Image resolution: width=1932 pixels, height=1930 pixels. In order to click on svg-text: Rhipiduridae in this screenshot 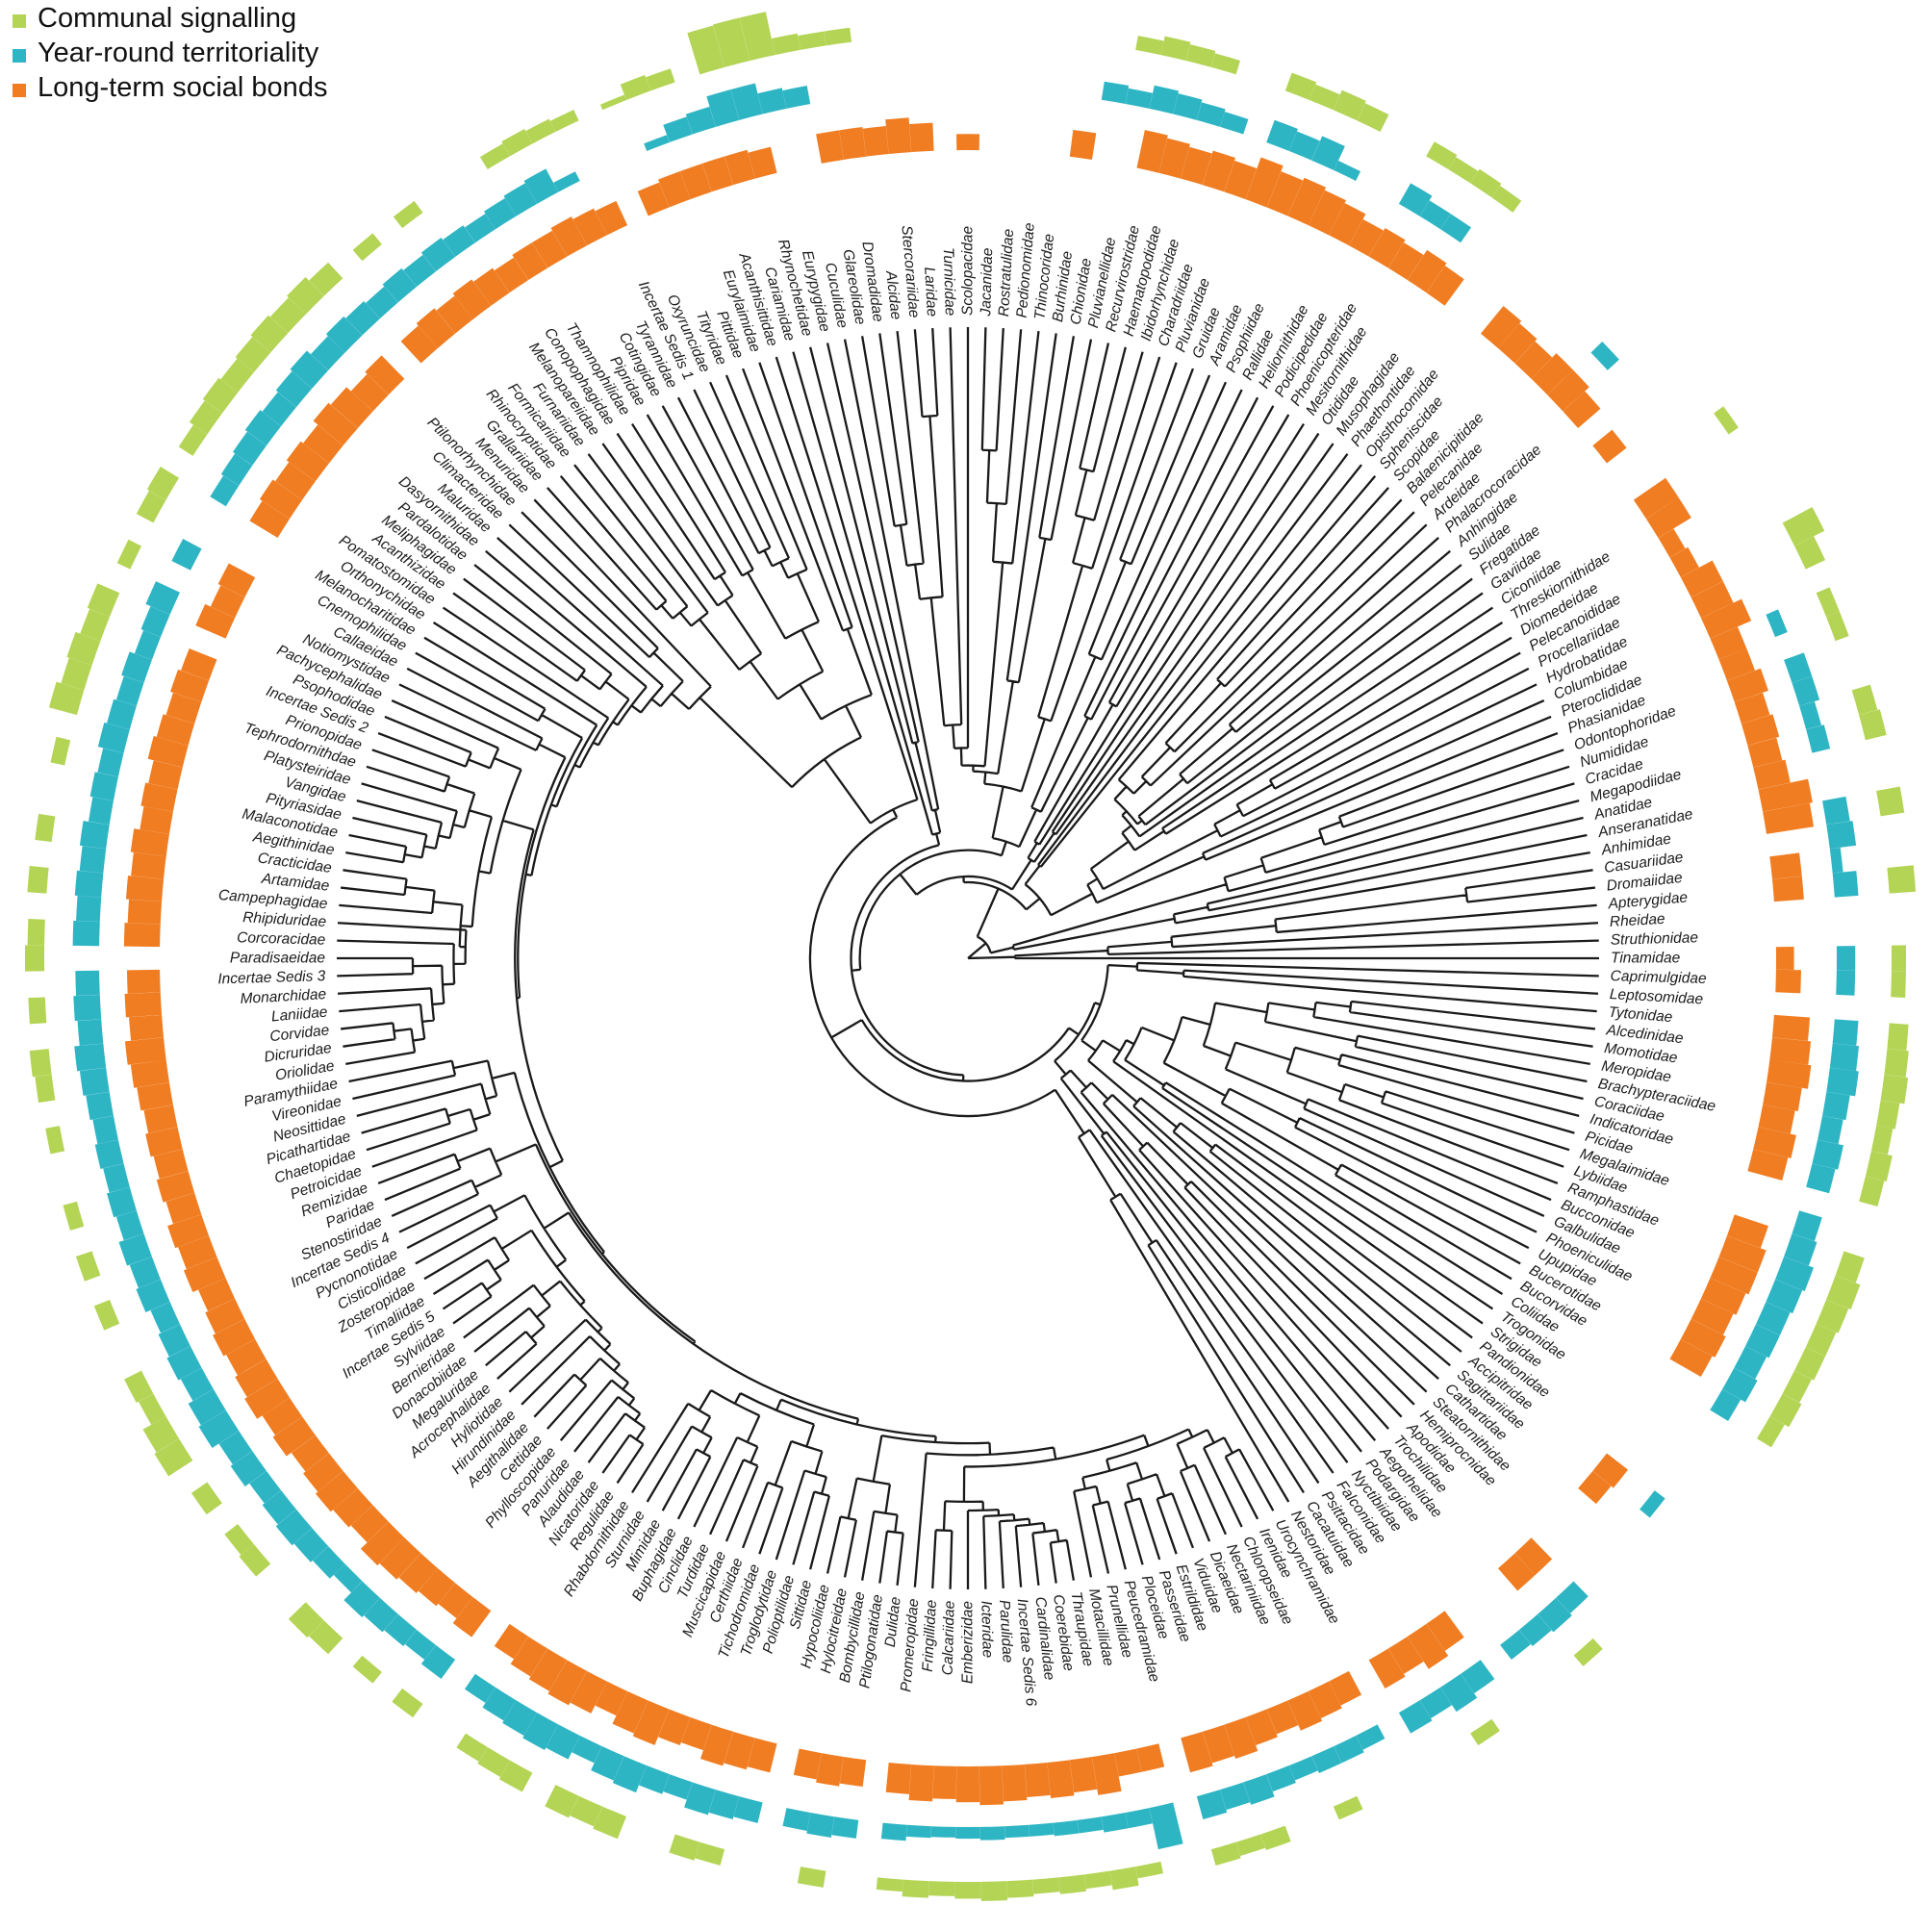, I will do `click(284, 919)`.